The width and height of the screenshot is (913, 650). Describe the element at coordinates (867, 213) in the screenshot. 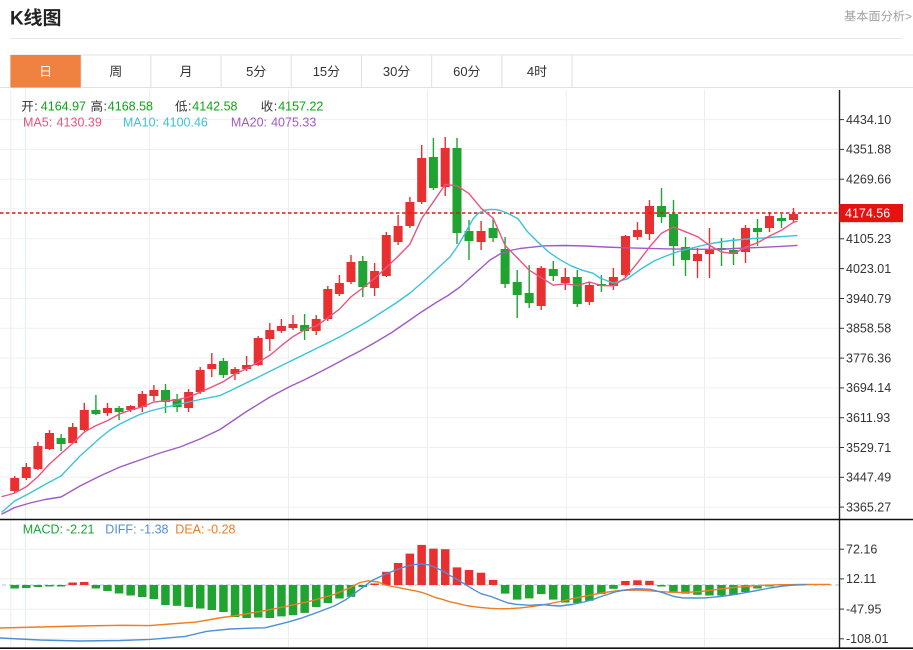

I see `svg-text: 4174.56` at that location.